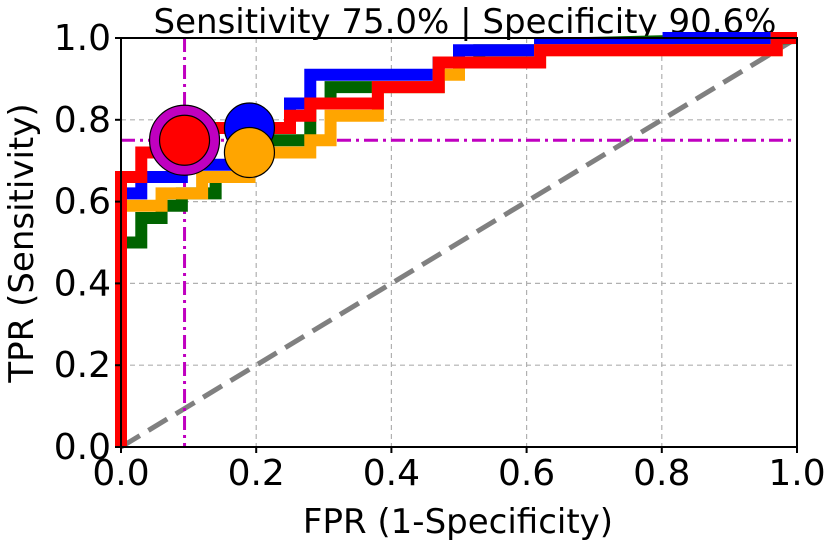  What do you see at coordinates (82, 447) in the screenshot?
I see `y-tick-label: 0.0` at bounding box center [82, 447].